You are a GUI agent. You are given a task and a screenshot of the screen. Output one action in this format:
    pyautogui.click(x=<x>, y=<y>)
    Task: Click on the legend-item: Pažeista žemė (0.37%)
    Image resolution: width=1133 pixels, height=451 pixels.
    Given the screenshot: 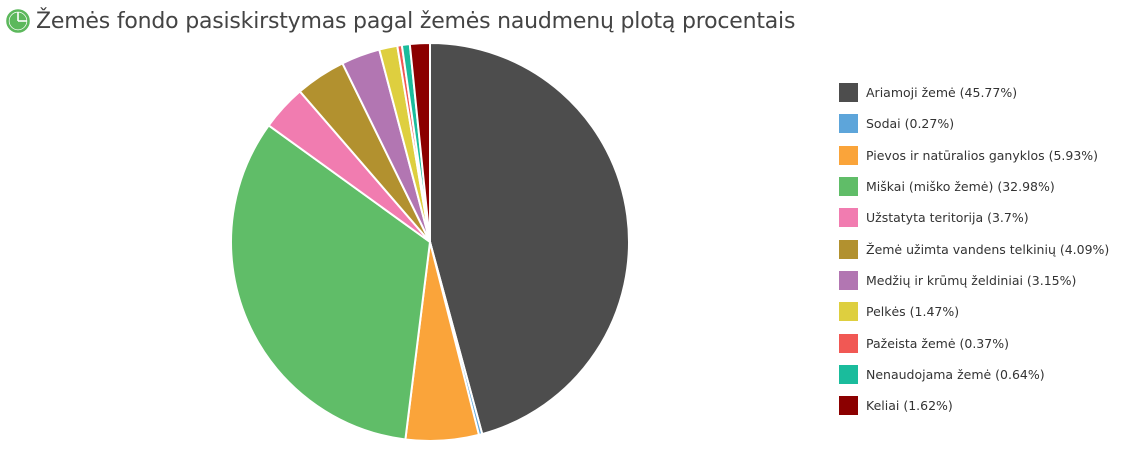 What is the action you would take?
    pyautogui.click(x=974, y=342)
    